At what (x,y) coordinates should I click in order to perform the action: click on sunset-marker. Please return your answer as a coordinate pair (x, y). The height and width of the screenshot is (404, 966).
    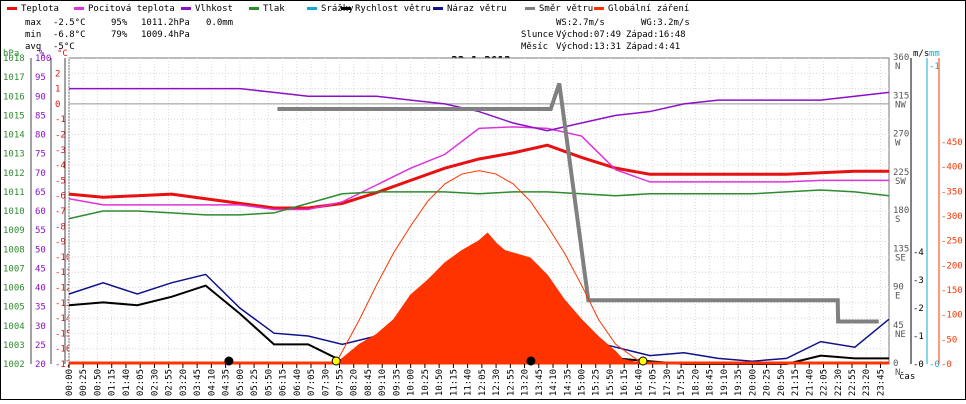
    Looking at the image, I should click on (643, 361).